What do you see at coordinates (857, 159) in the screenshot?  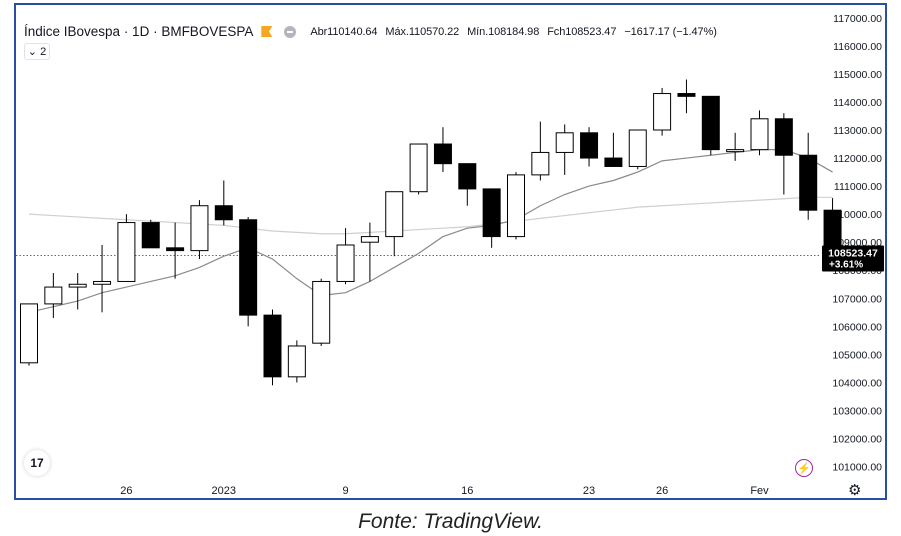 I see `y-tick-label: 112000.00` at bounding box center [857, 159].